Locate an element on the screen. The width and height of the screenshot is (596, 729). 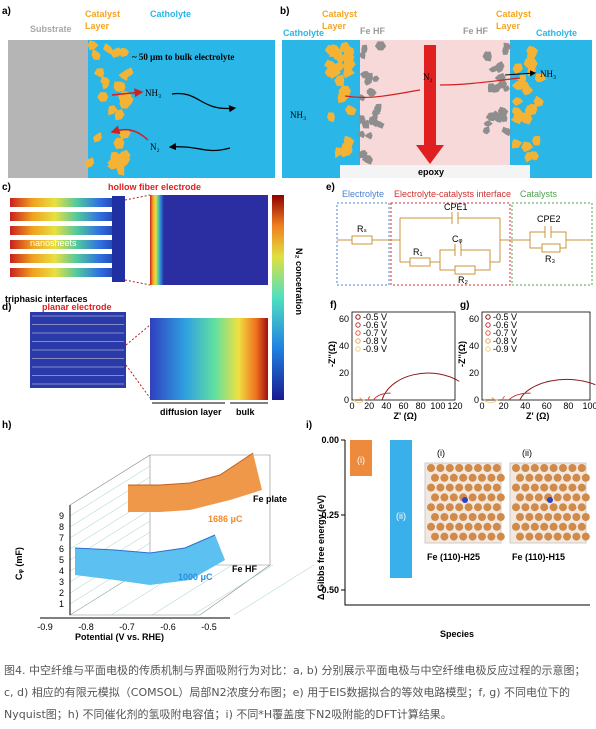
label: N₂ is located at coordinates (428, 77).